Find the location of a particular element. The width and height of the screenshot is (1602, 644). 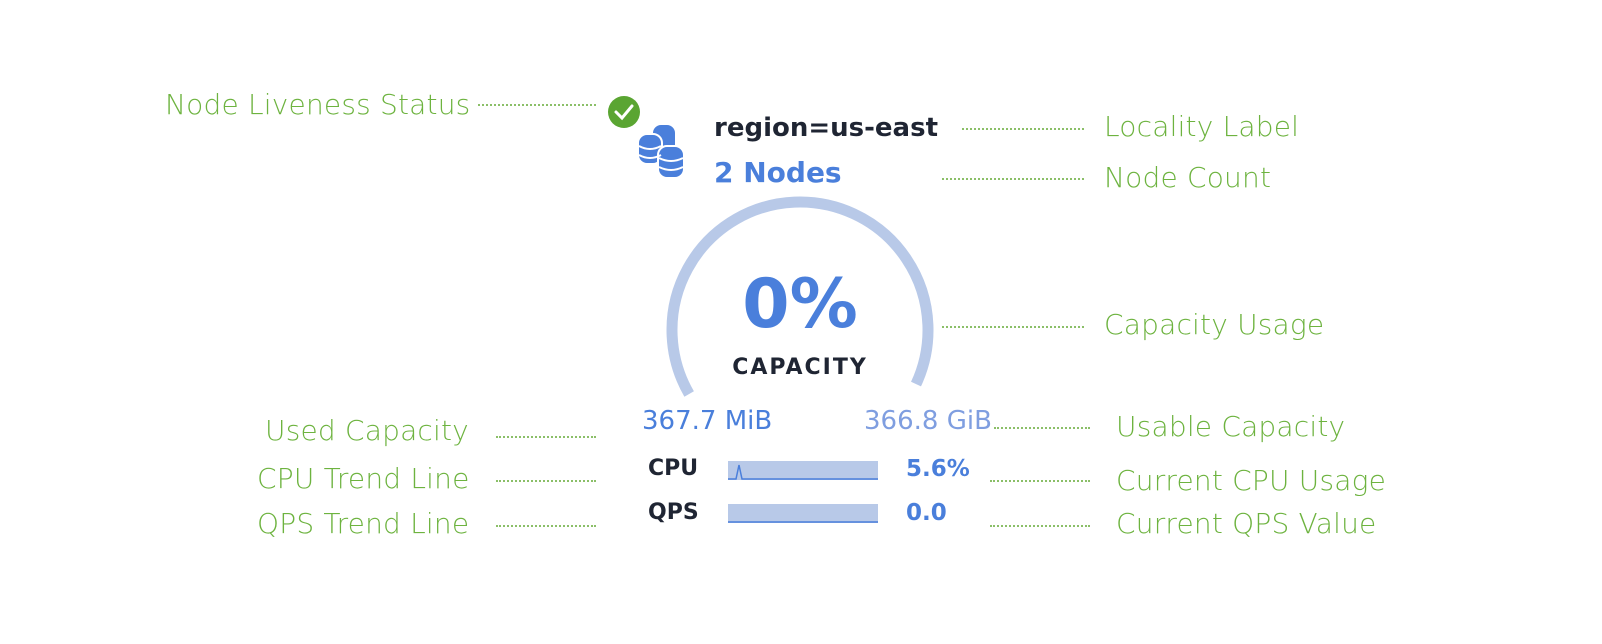

label-node-count: Node Count is located at coordinates (1188, 177).